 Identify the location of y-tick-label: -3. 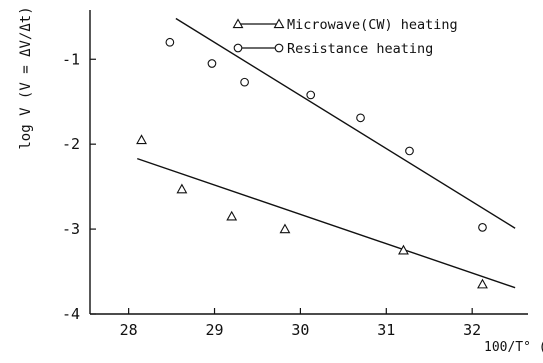
(71, 229).